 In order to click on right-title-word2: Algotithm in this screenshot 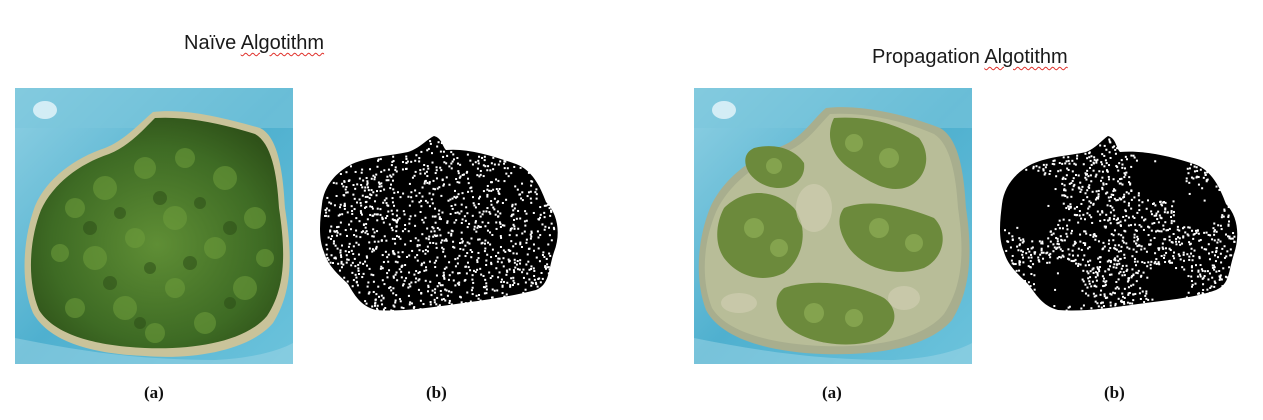, I will do `click(1026, 57)`.